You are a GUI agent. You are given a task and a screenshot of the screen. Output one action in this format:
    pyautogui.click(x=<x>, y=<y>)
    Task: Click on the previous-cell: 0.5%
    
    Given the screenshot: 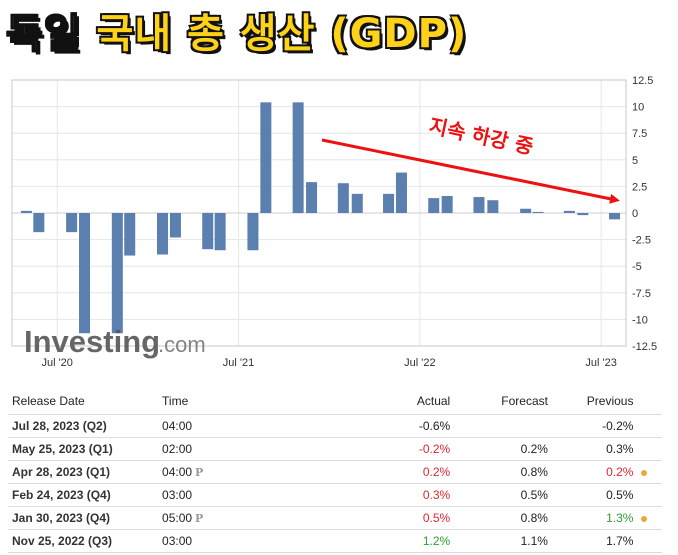 What is the action you would take?
    pyautogui.click(x=594, y=495)
    